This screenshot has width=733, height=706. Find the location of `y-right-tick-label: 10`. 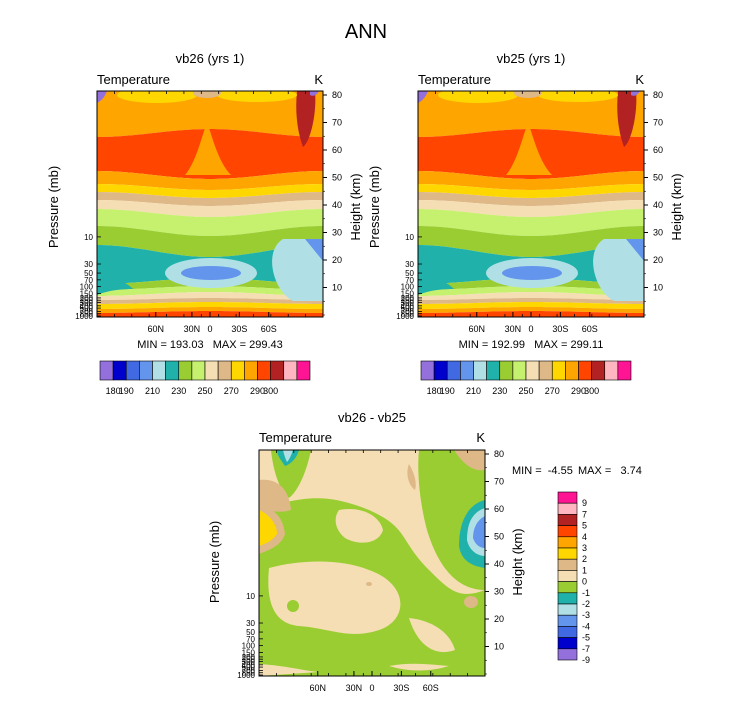

y-right-tick-label: 10 is located at coordinates (658, 288).